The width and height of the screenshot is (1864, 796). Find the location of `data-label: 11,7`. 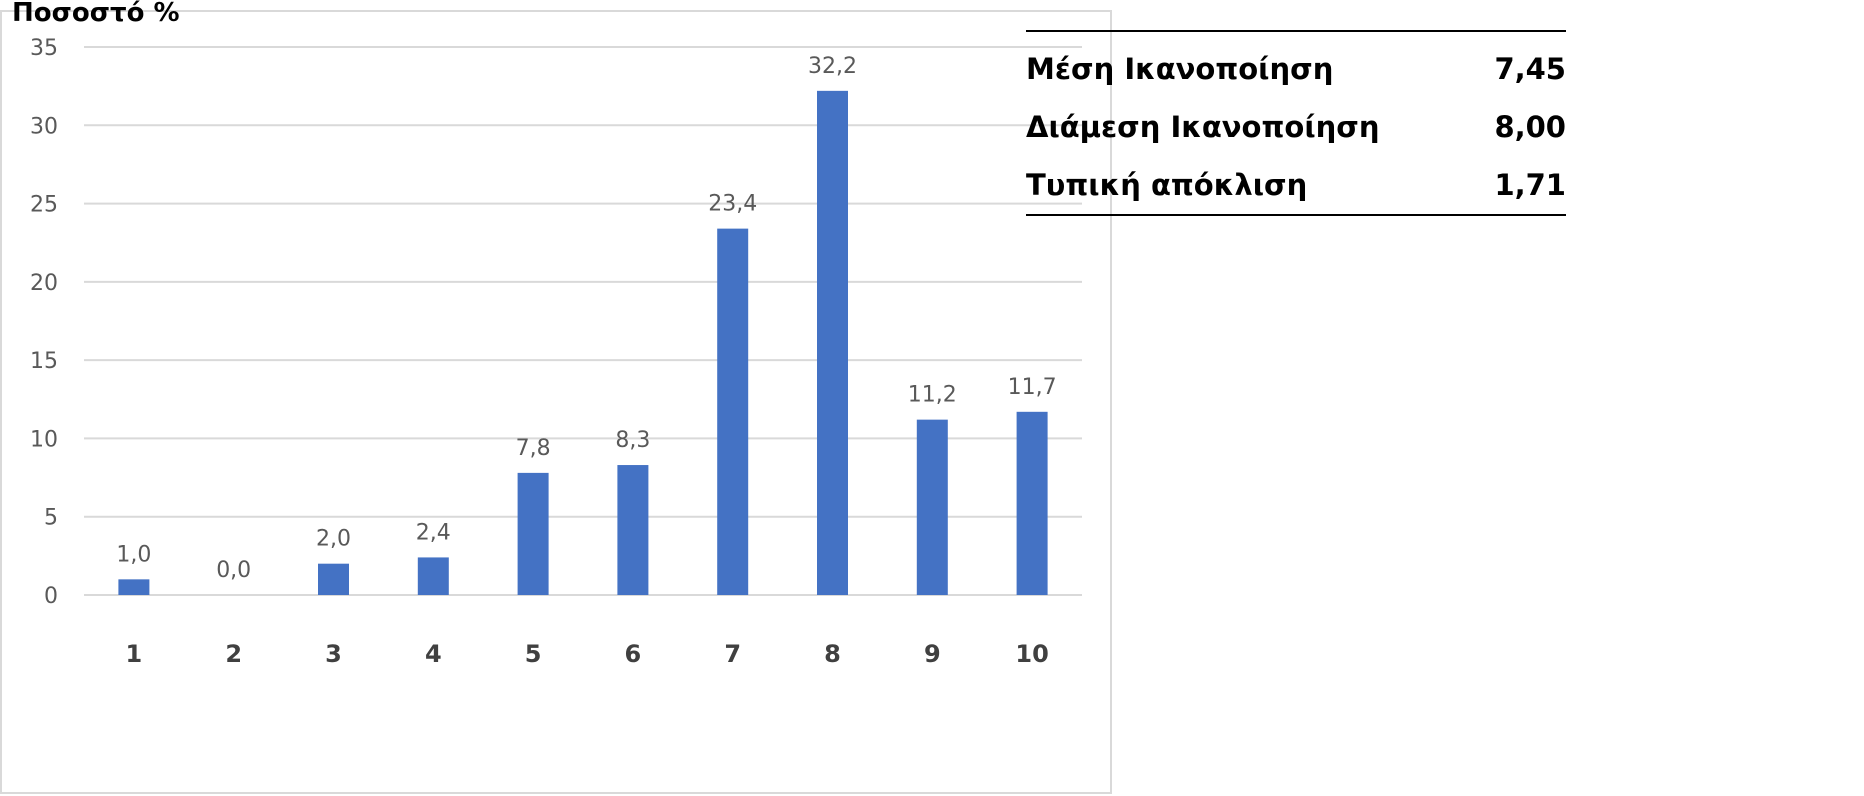

data-label: 11,7 is located at coordinates (1032, 387).